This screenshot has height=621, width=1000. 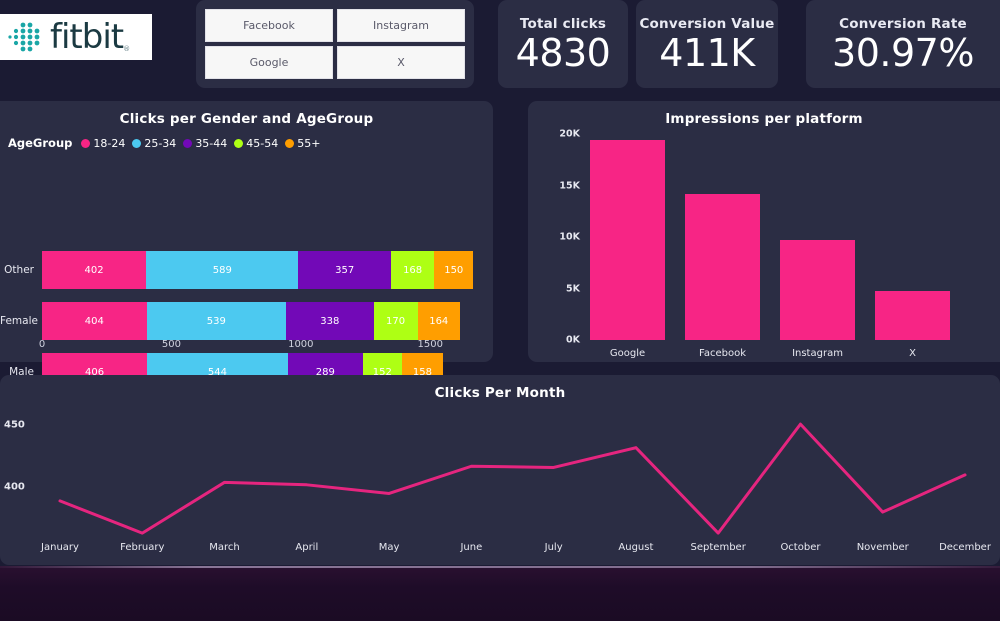 I want to click on x-axis-tick-label: April, so click(x=307, y=547).